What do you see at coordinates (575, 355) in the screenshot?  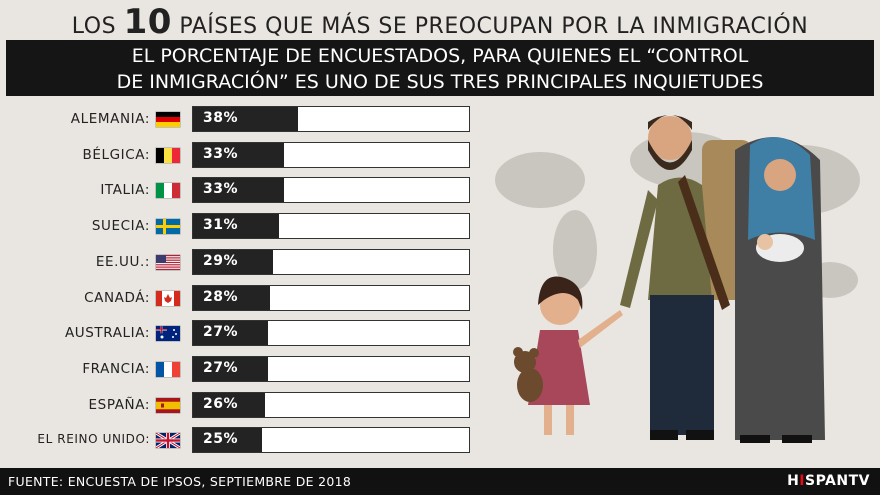 I see `girl-figure` at bounding box center [575, 355].